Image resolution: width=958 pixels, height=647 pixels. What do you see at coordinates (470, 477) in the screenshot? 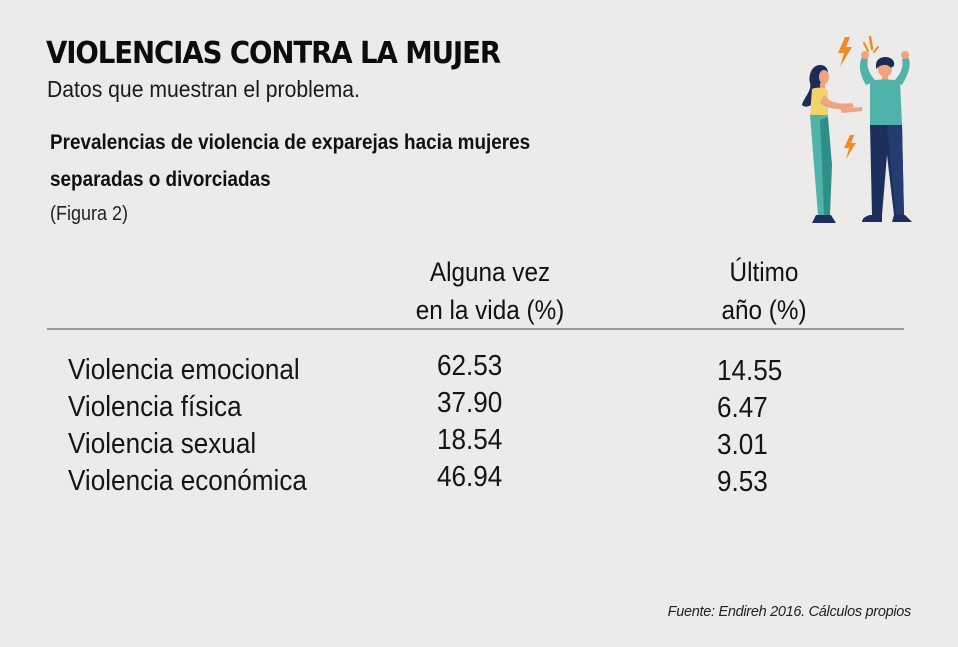
I see `cell-alguna-vez: 46.94` at bounding box center [470, 477].